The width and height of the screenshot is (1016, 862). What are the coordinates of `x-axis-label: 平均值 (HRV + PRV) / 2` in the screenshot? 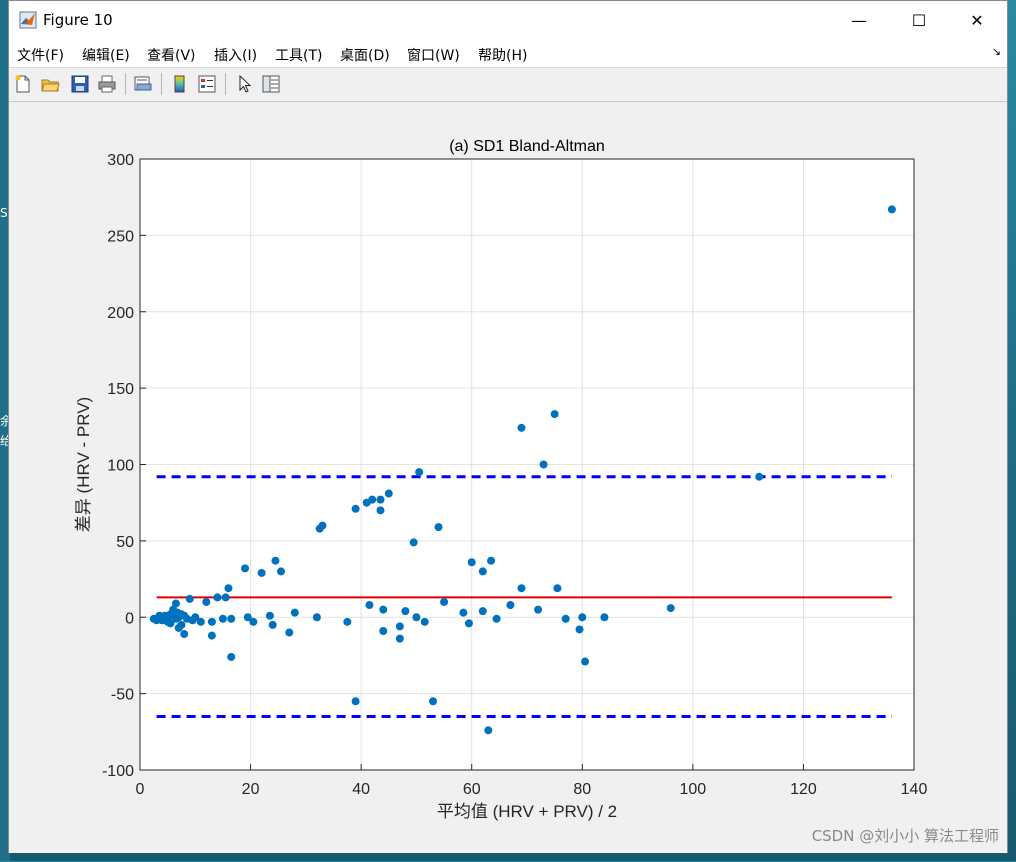 It's located at (527, 811).